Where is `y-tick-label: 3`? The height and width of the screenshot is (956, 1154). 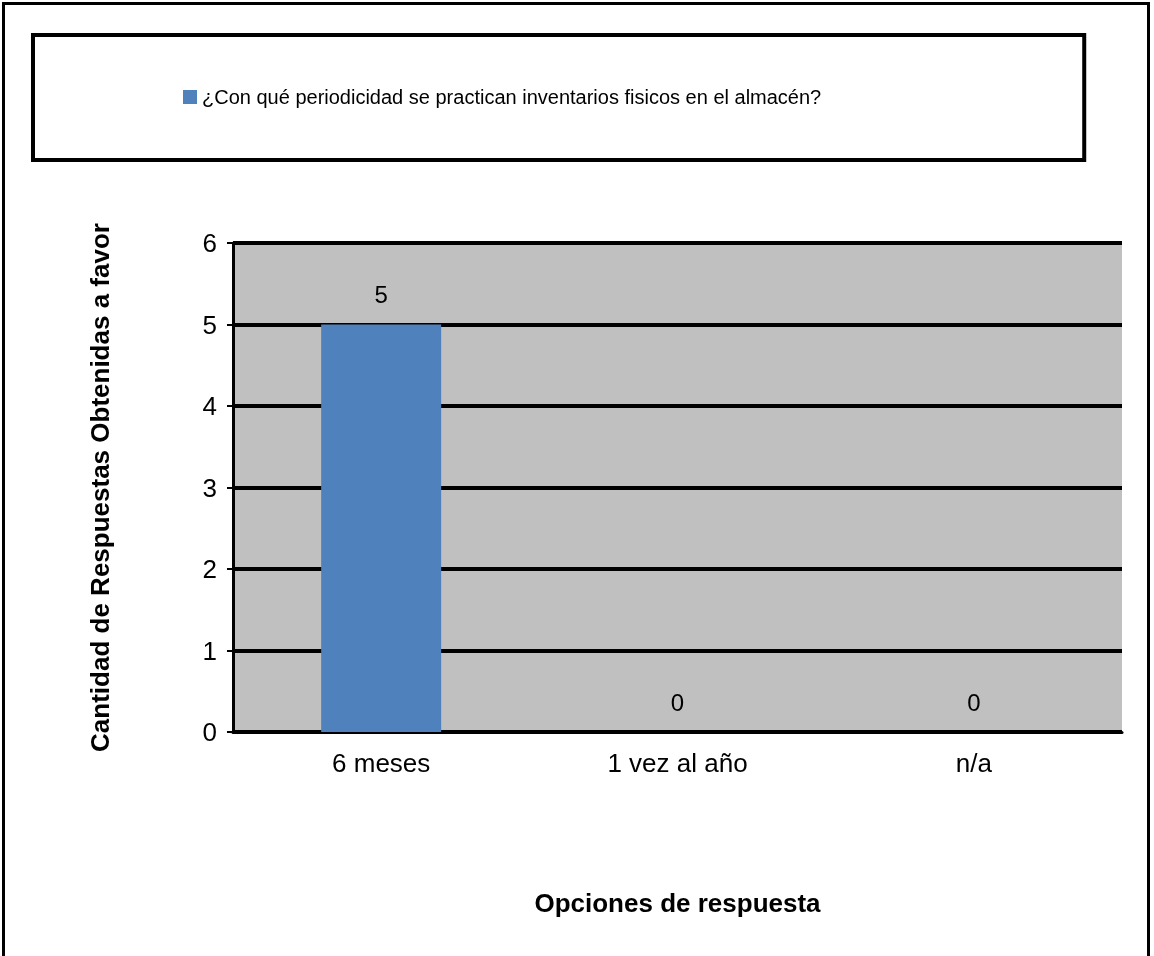
y-tick-label: 3 is located at coordinates (209, 487).